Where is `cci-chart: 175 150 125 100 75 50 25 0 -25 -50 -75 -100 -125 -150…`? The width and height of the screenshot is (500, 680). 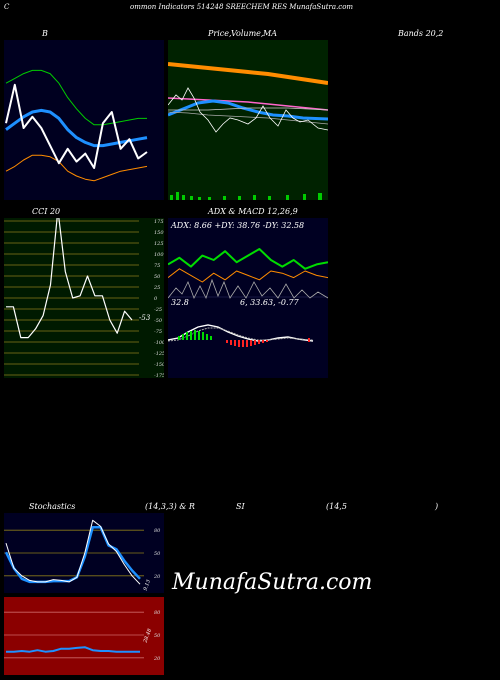 cci-chart: 175 150 125 100 75 50 25 0 -25 -50 -75 -100 -125 -150… is located at coordinates (84, 298).